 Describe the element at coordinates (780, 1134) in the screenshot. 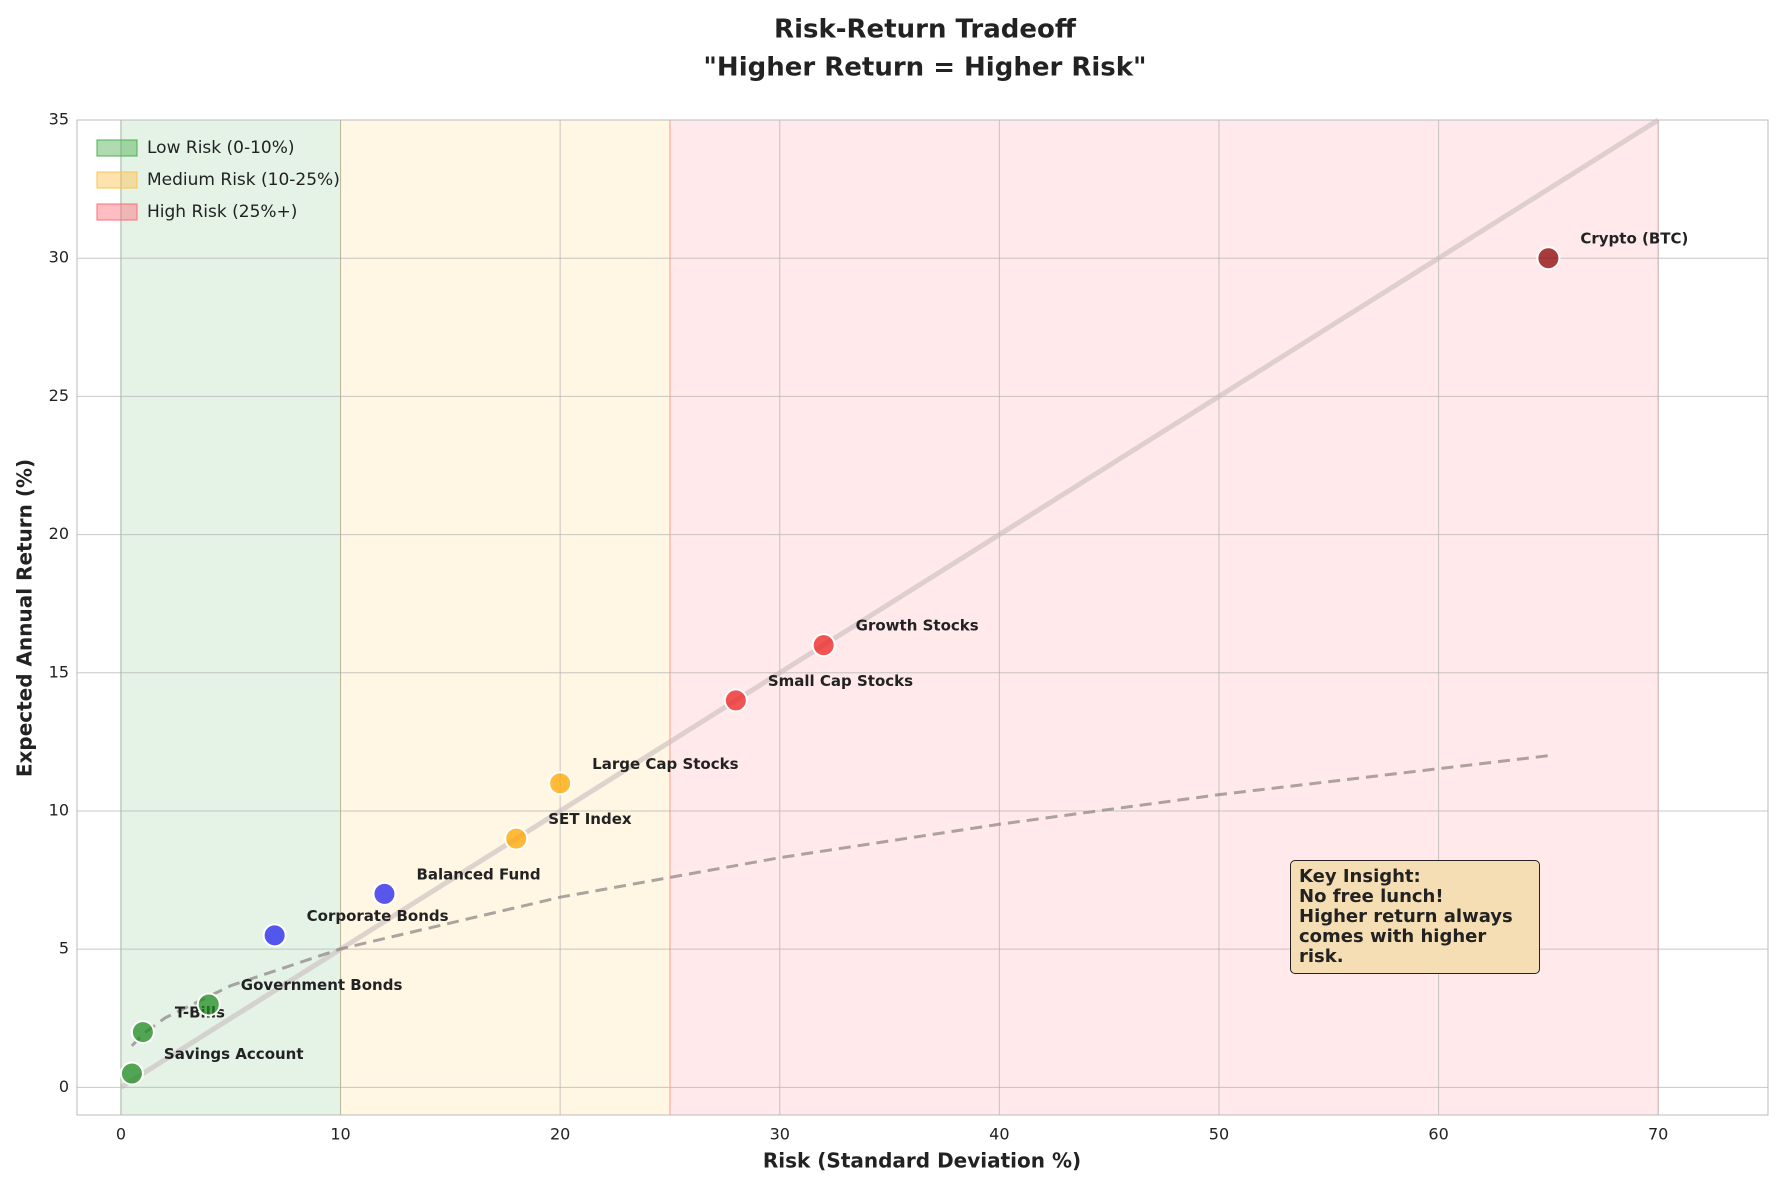

I see `x-tick-label: 30` at that location.